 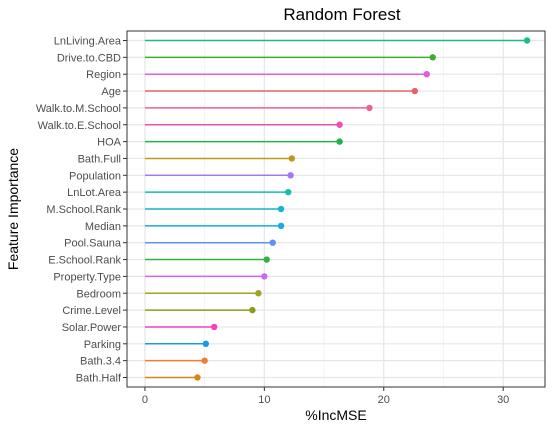 What do you see at coordinates (98, 294) in the screenshot?
I see `y-tick-label: Bedroom` at bounding box center [98, 294].